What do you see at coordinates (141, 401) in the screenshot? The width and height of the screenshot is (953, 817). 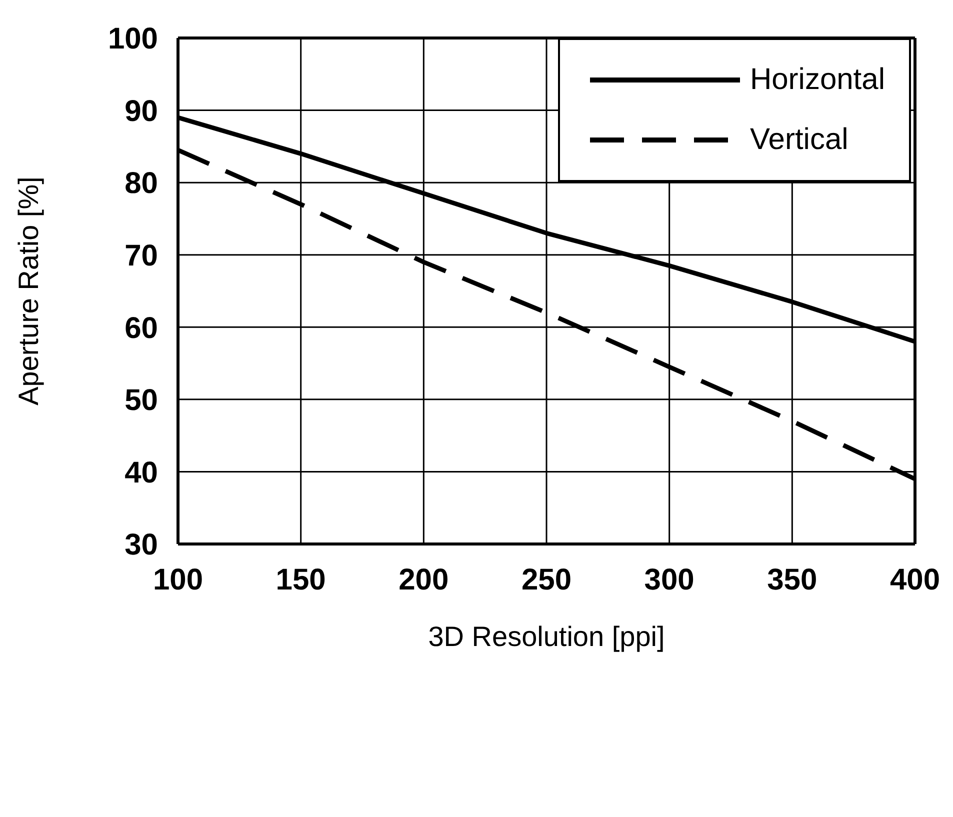 I see `y-tick-label: 50` at bounding box center [141, 401].